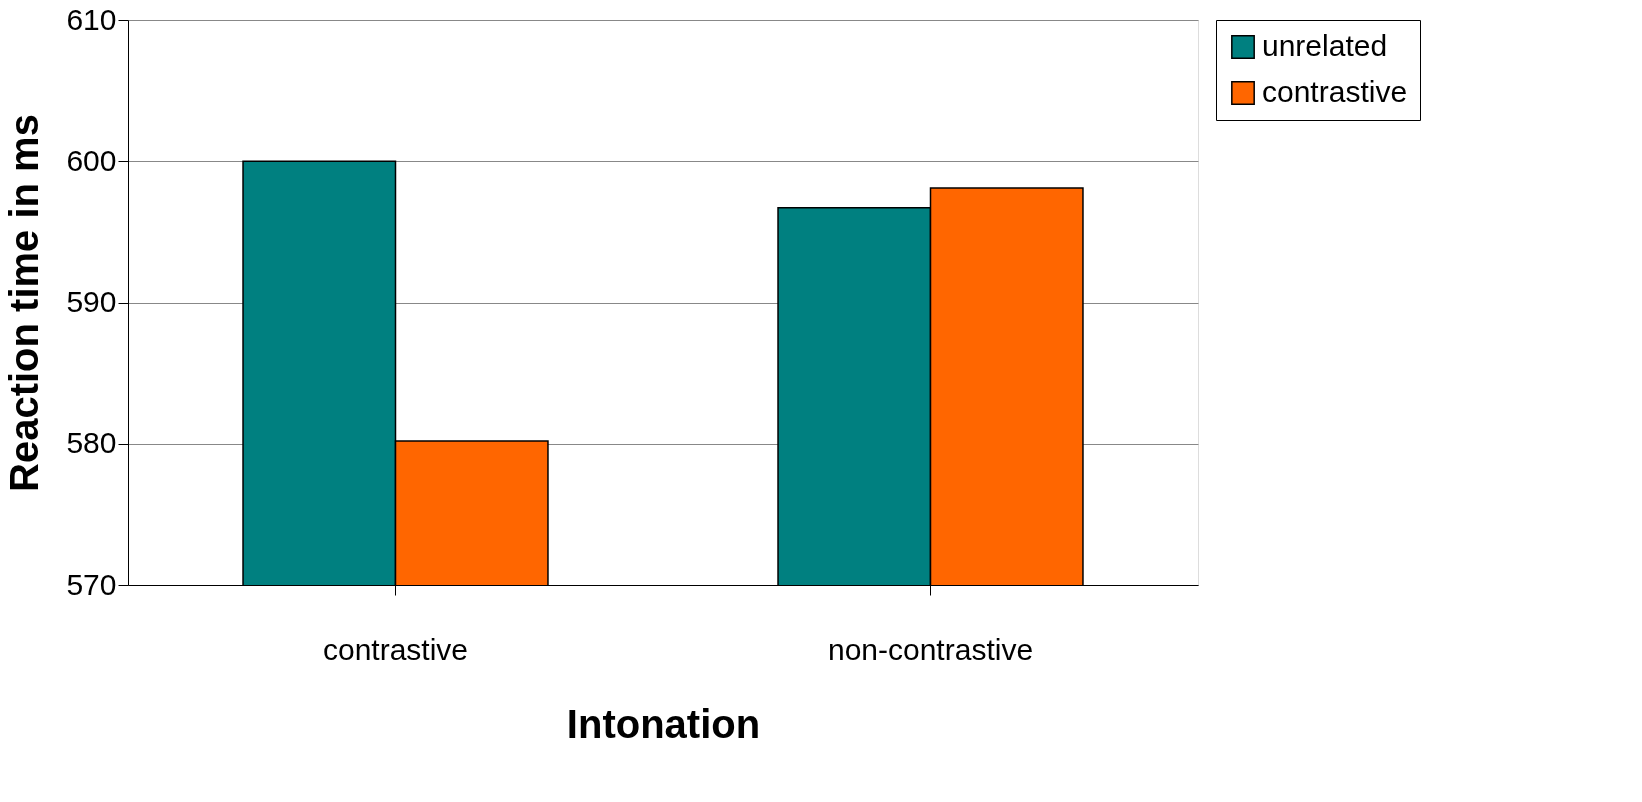 This screenshot has height=802, width=1642. I want to click on legend-label: unrelated, so click(1325, 45).